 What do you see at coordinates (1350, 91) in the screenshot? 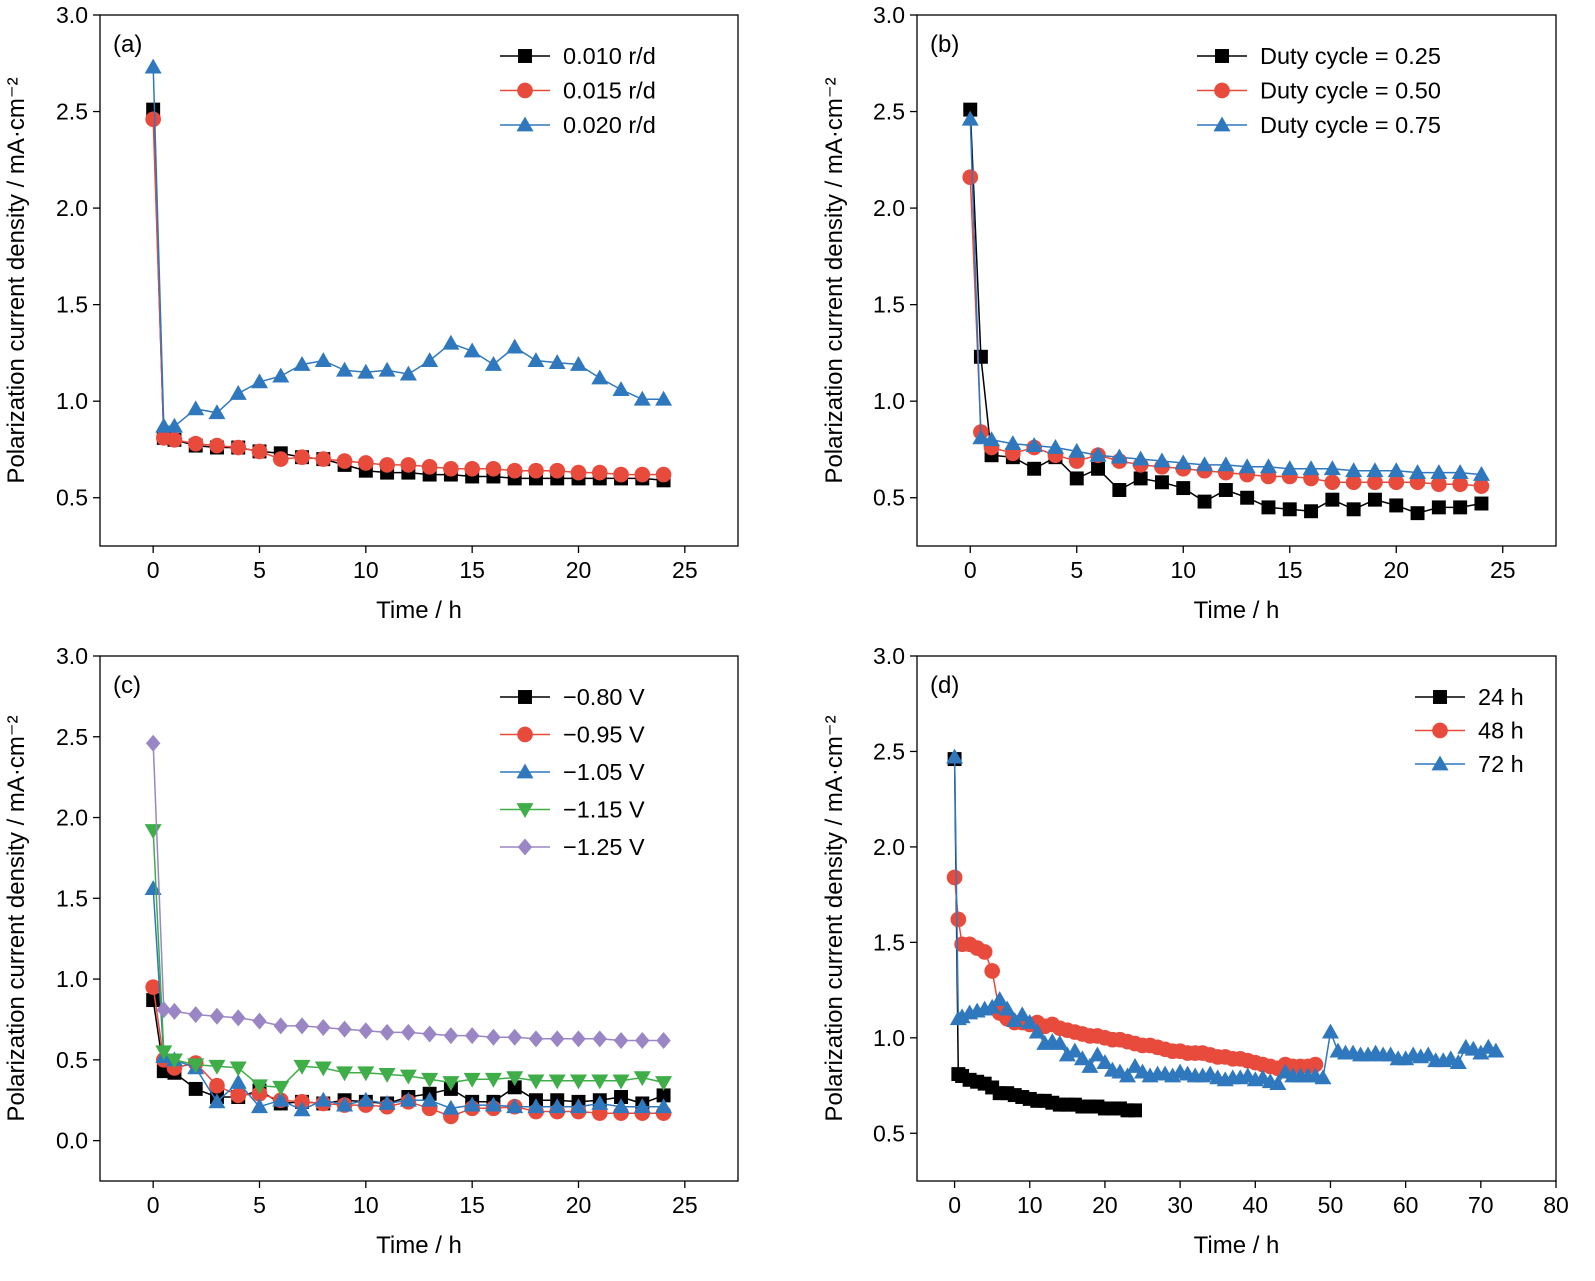
I see `legend-label: Duty cycle = 0.50` at bounding box center [1350, 91].